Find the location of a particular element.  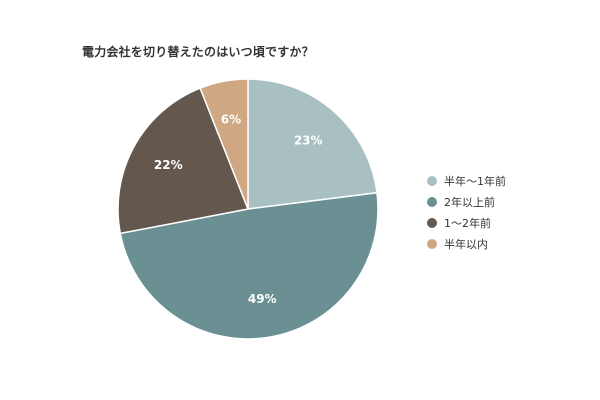

chart-legend: 半年〜1年前 2年以上前 1〜2年前半年以内 is located at coordinates (466, 212).